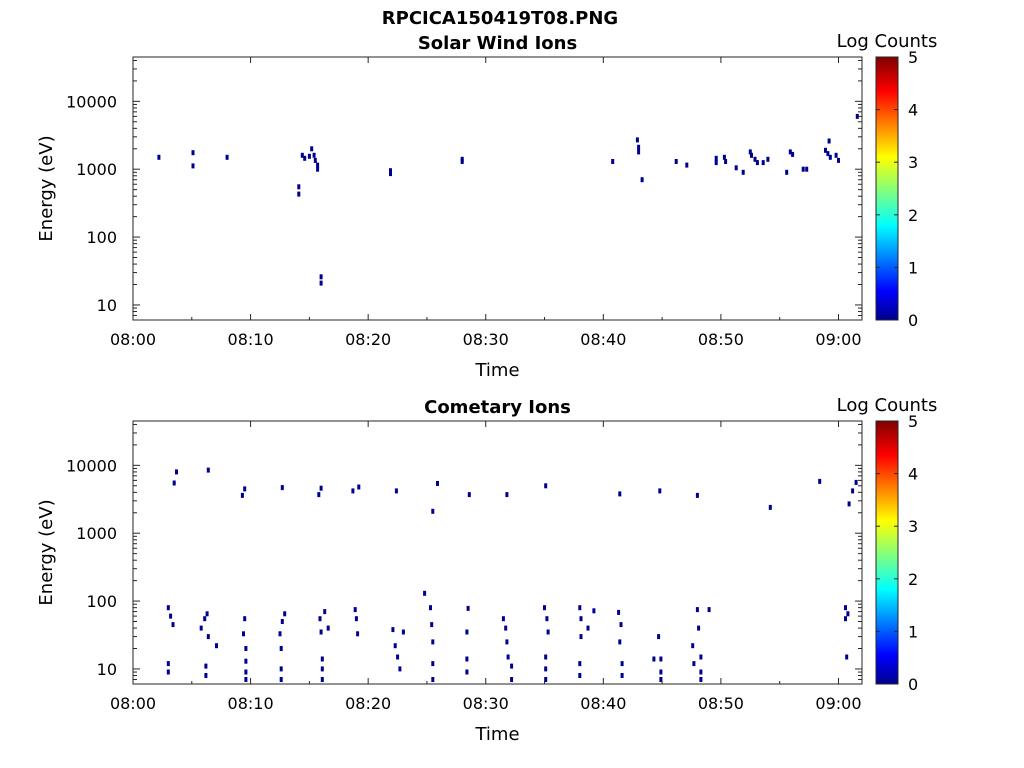  I want to click on y-axis-label: Energy (eV), so click(46, 552).